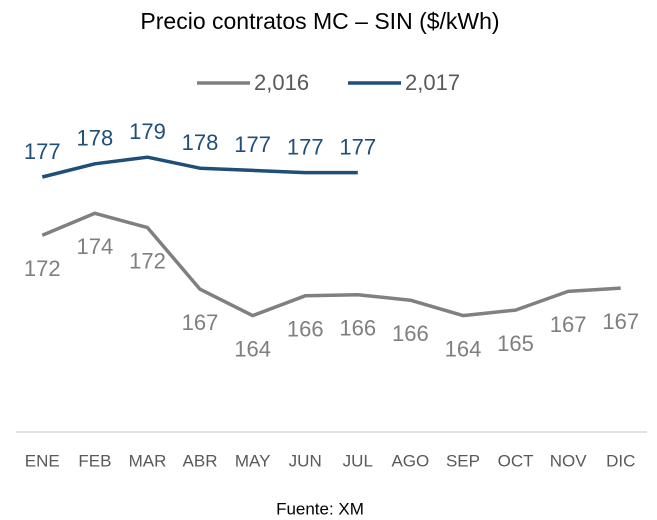 This screenshot has width=657, height=520. What do you see at coordinates (281, 82) in the screenshot?
I see `legend-label: 2,016` at bounding box center [281, 82].